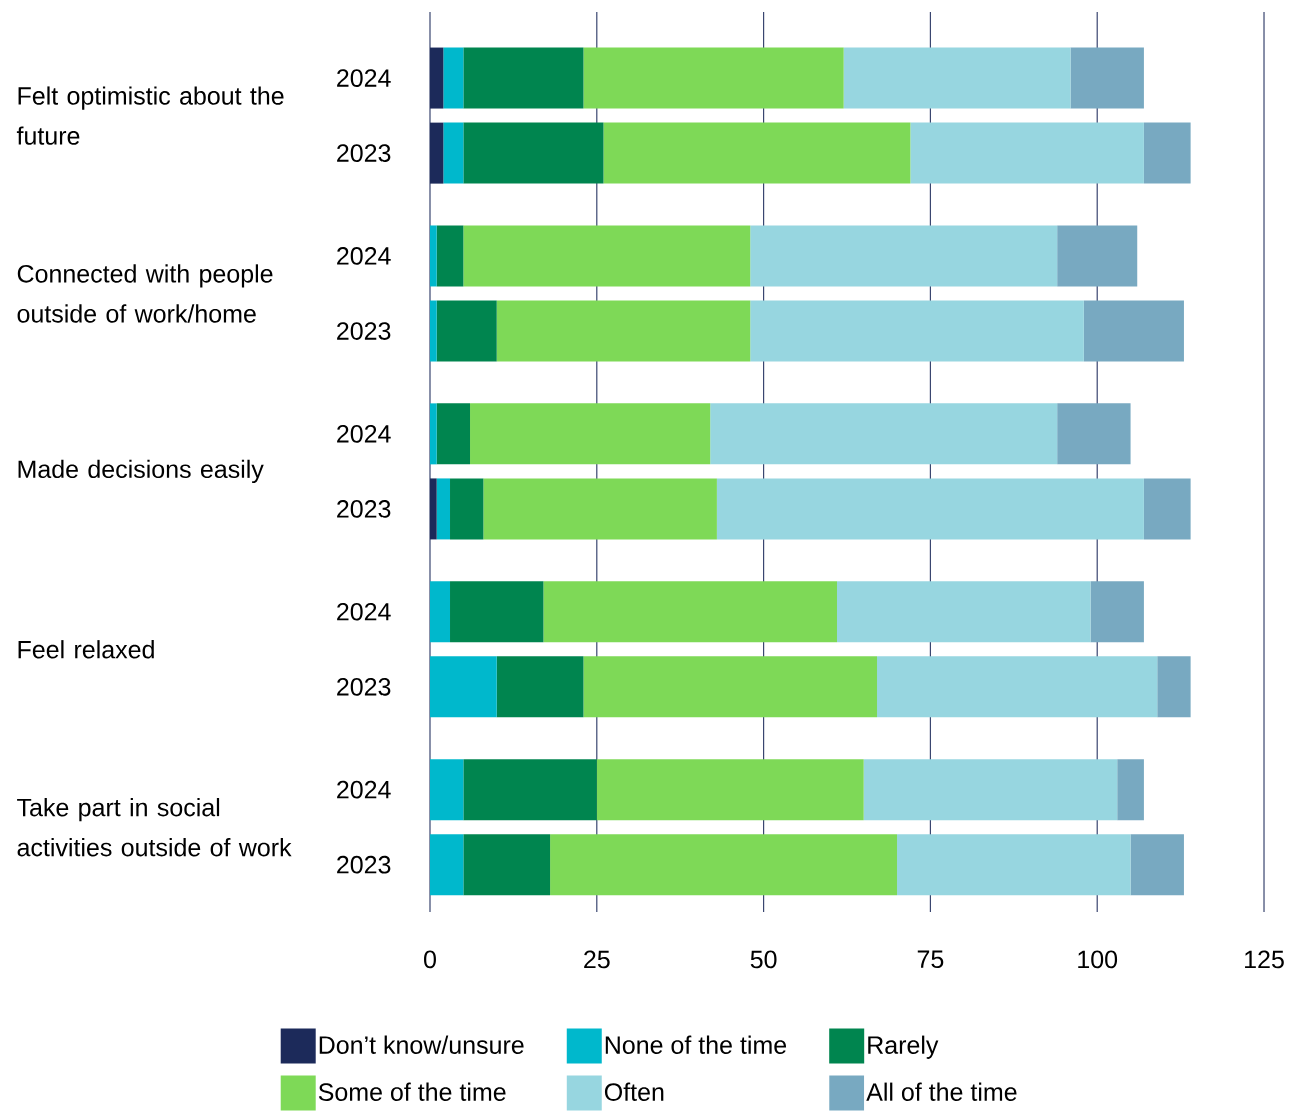 The height and width of the screenshot is (1111, 1298). What do you see at coordinates (1264, 959) in the screenshot?
I see `x-tick-label: 125` at bounding box center [1264, 959].